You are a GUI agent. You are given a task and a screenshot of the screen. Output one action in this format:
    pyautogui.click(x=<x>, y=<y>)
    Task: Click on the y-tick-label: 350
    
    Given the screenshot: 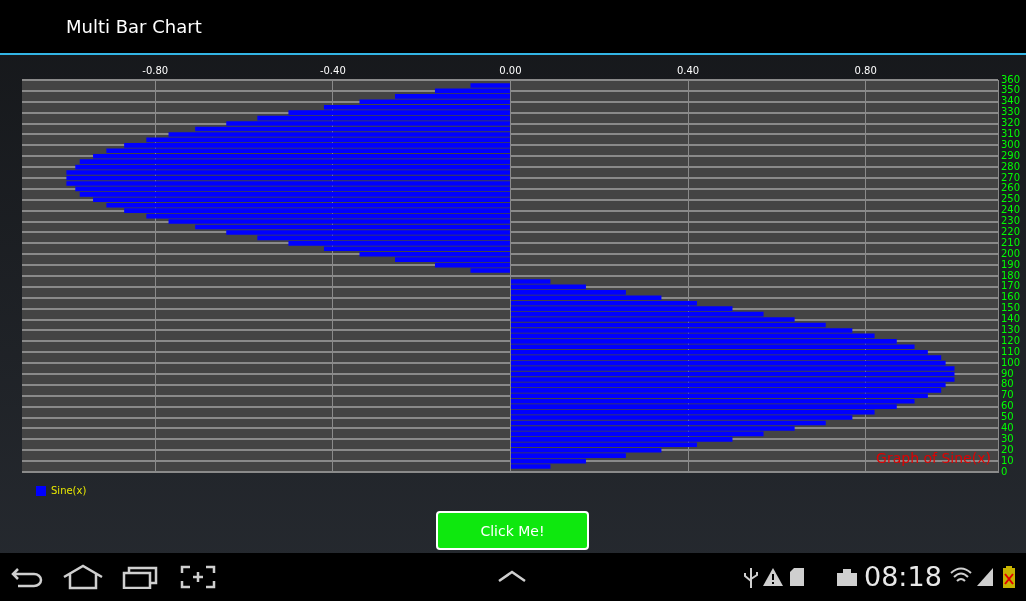 What is the action you would take?
    pyautogui.click(x=1010, y=90)
    